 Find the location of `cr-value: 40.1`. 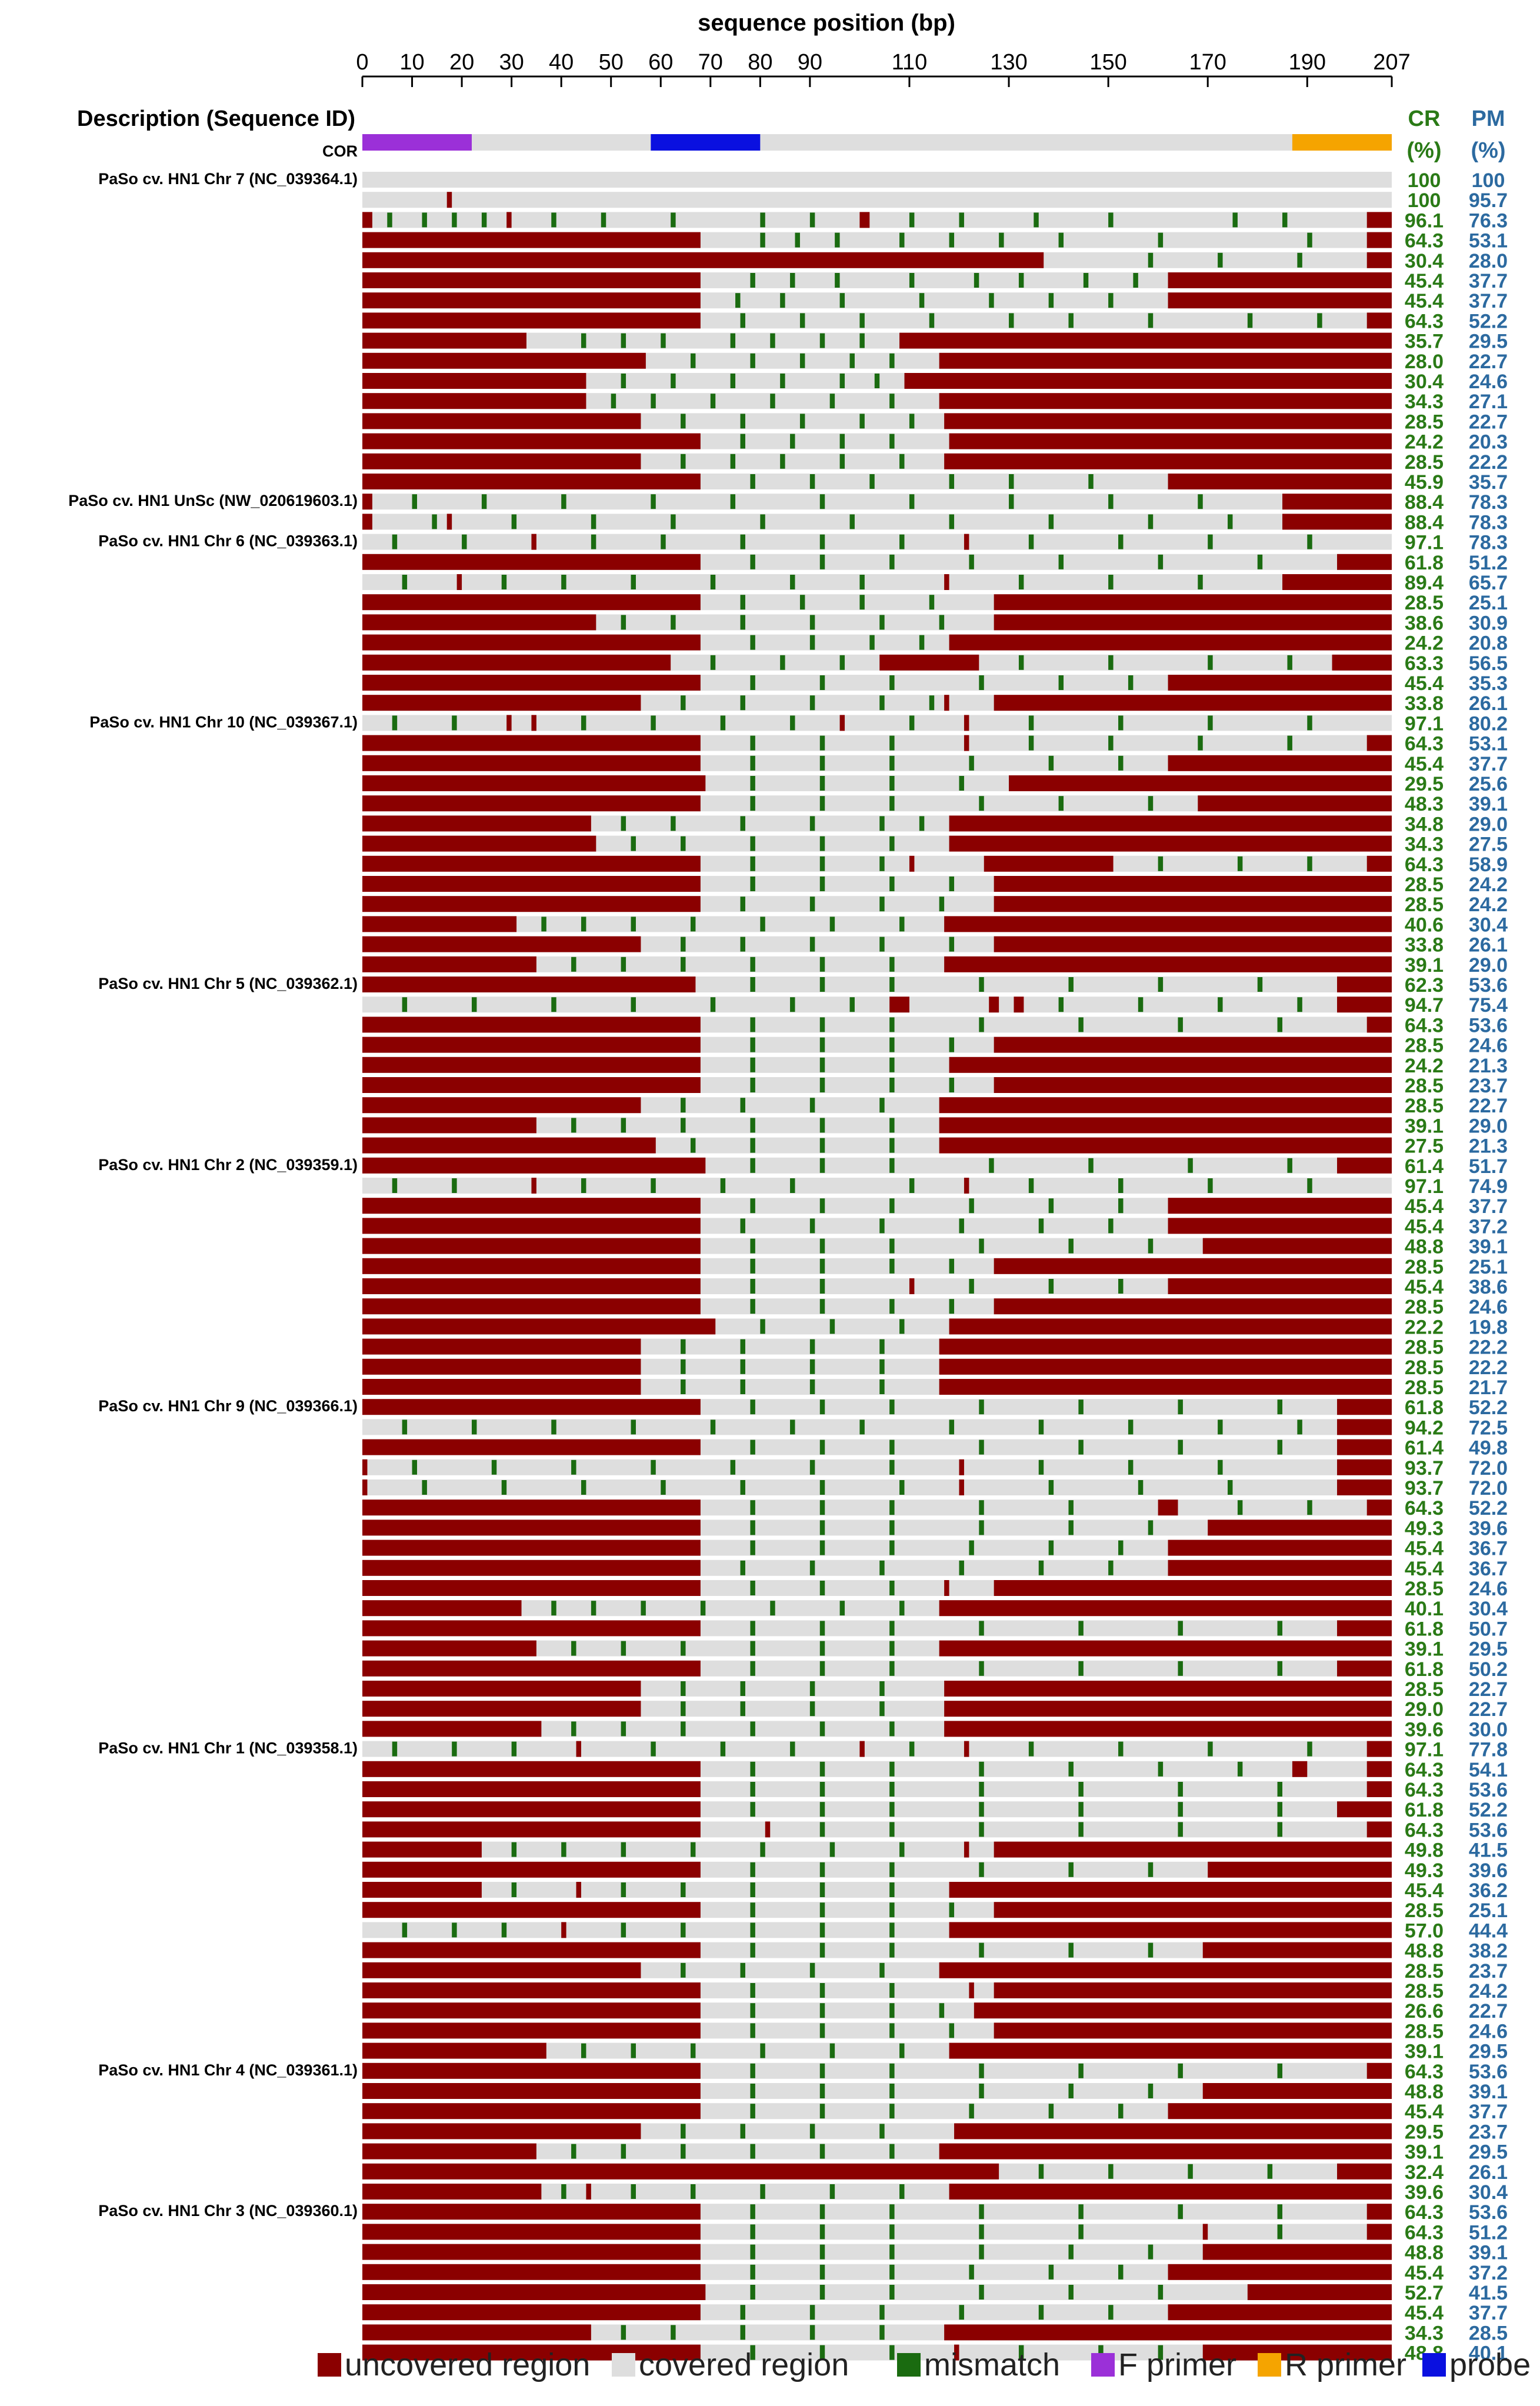

cr-value: 40.1 is located at coordinates (1424, 1609).